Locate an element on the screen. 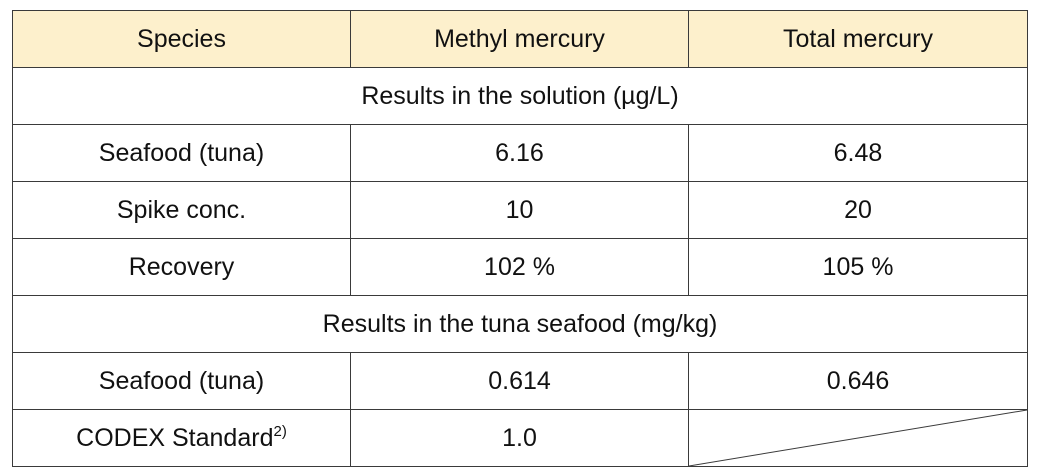 The width and height of the screenshot is (1055, 475). data-row: Seafood (tuna) 6.16 6.48 is located at coordinates (520, 153).